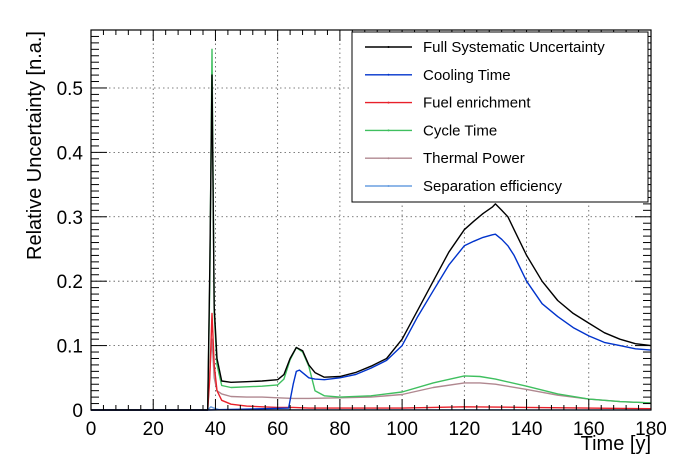  I want to click on x-tick-label: 40, so click(215, 429).